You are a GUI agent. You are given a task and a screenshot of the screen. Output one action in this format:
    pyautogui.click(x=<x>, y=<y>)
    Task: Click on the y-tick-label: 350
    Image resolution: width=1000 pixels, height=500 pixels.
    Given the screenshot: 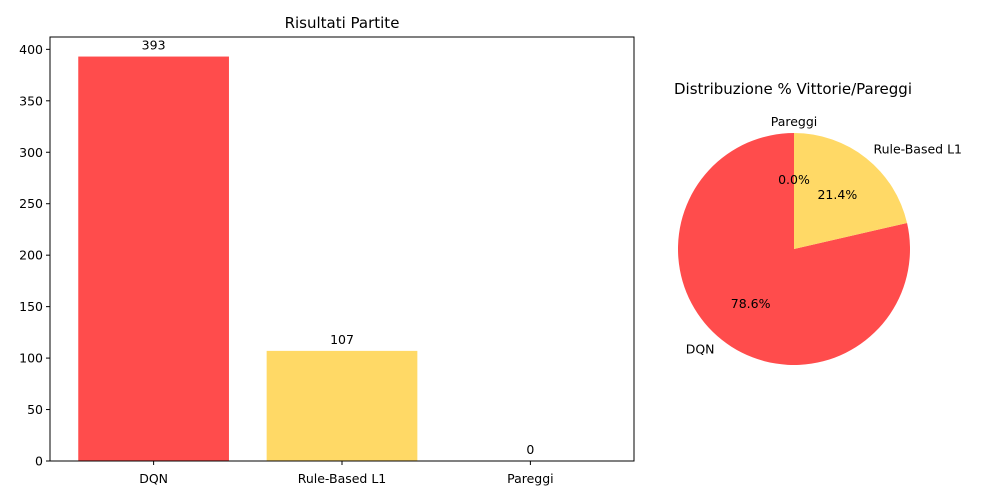 What is the action you would take?
    pyautogui.click(x=31, y=100)
    